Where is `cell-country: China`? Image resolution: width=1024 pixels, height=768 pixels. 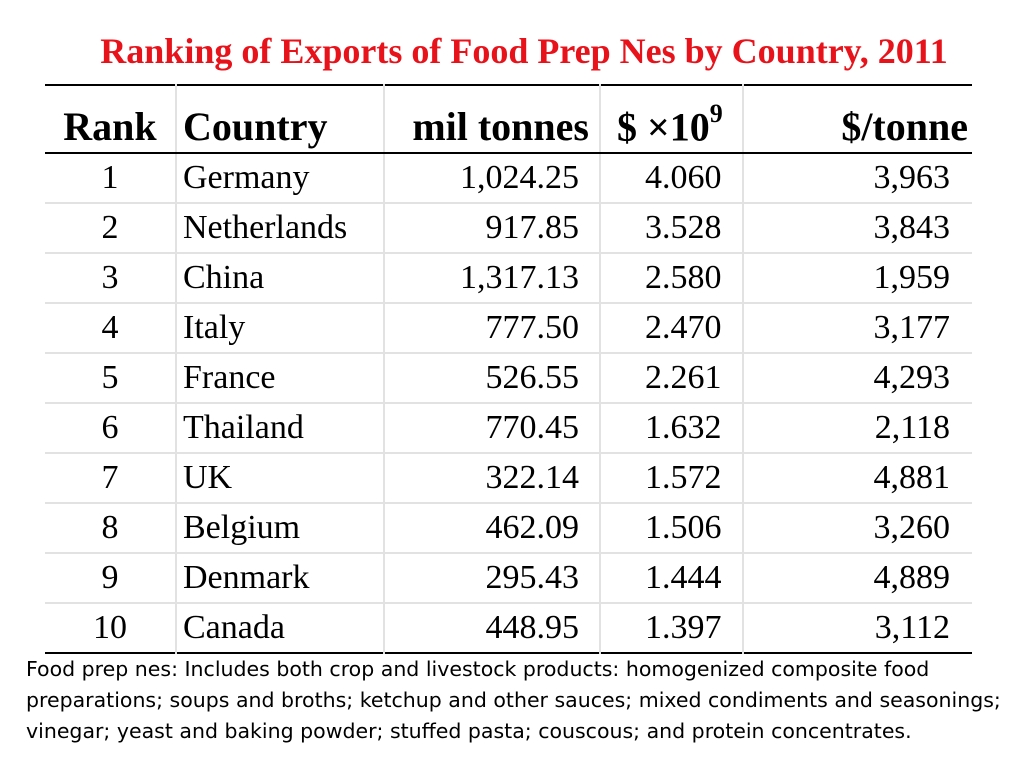 cell-country: China is located at coordinates (279, 277).